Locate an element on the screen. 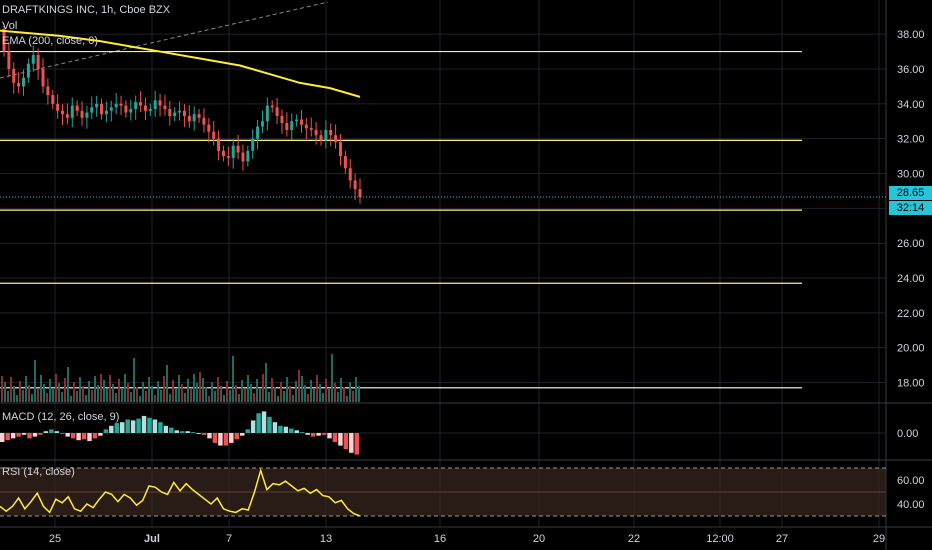 The width and height of the screenshot is (932, 550). time-axis-tick: 12:00 is located at coordinates (720, 539).